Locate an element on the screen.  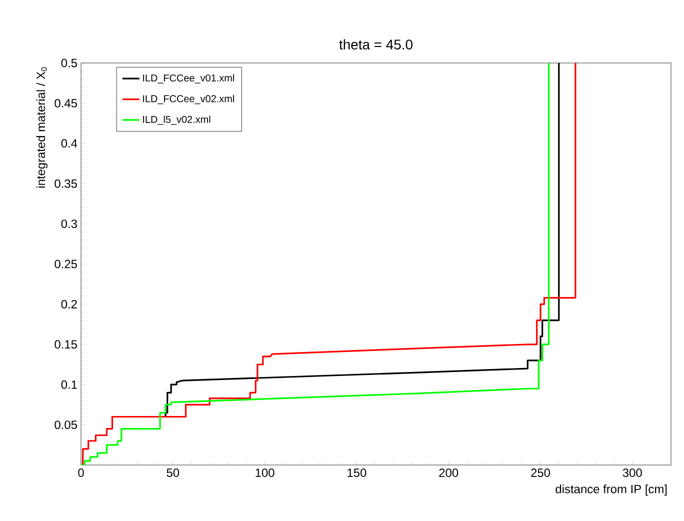
y-axis-title: integrated material / X$_{0}$ is located at coordinates (42, 127).